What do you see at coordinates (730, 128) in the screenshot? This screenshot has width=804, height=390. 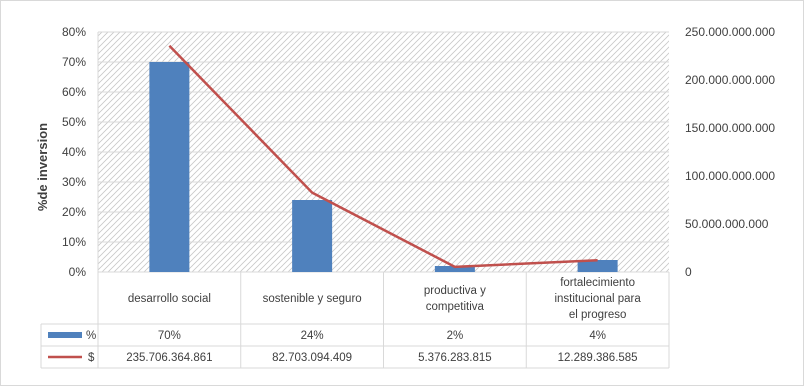 I see `y2-tick-label: 150.000.000.000` at bounding box center [730, 128].